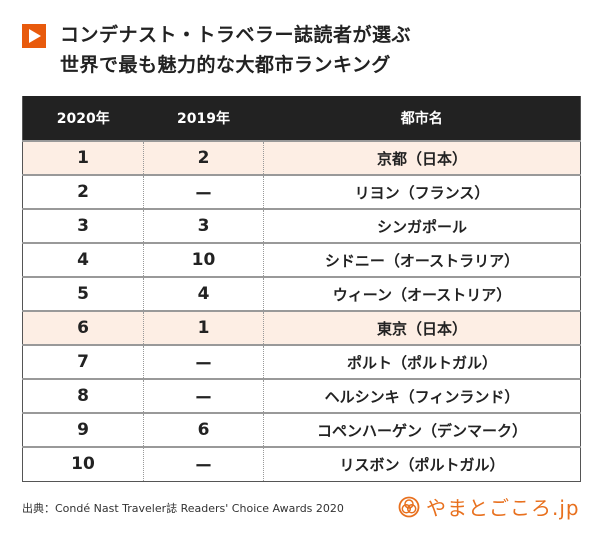 This screenshot has height=540, width=600. I want to click on rank-2020-cell: 9, so click(83, 430).